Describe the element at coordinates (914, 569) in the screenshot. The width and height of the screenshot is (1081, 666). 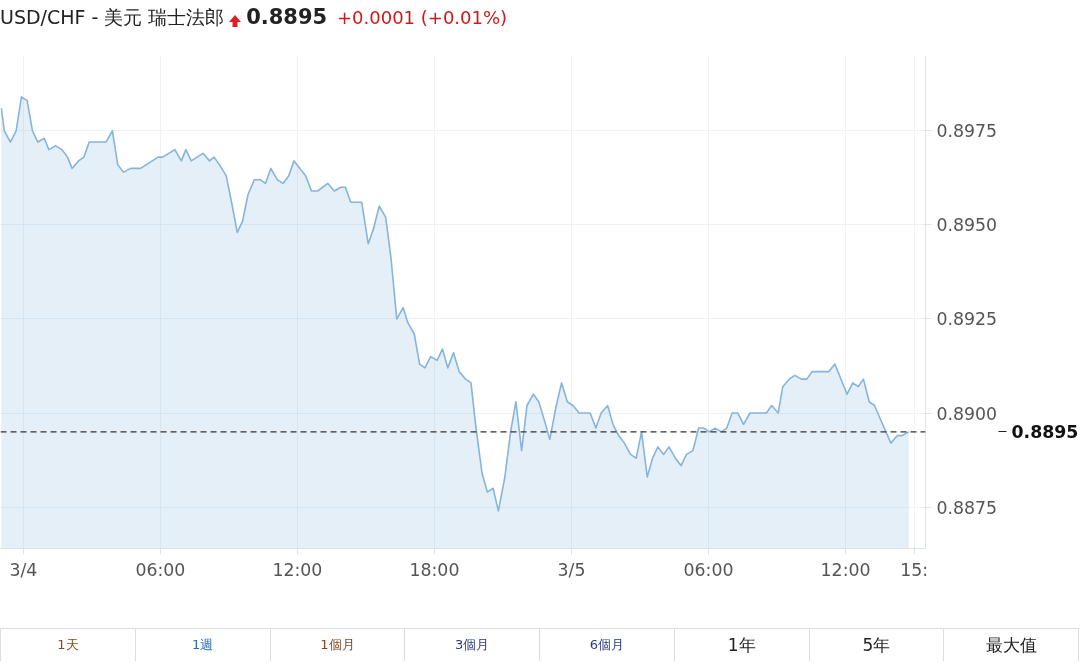
I see `x-tick-label: 15:` at that location.